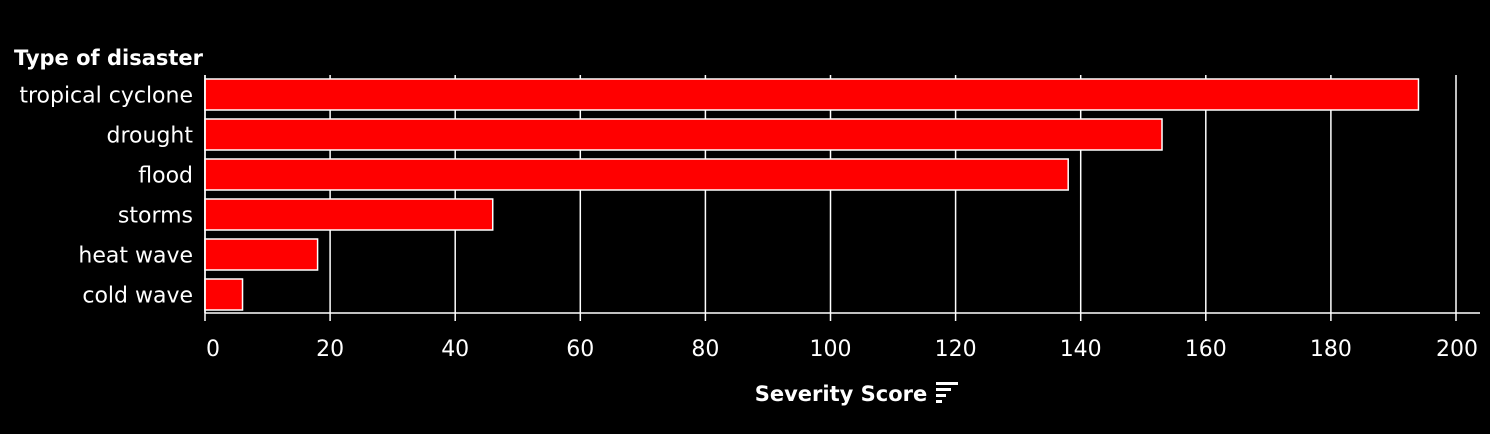 The width and height of the screenshot is (1490, 434). Describe the element at coordinates (155, 216) in the screenshot. I see `category-label: storms` at that location.